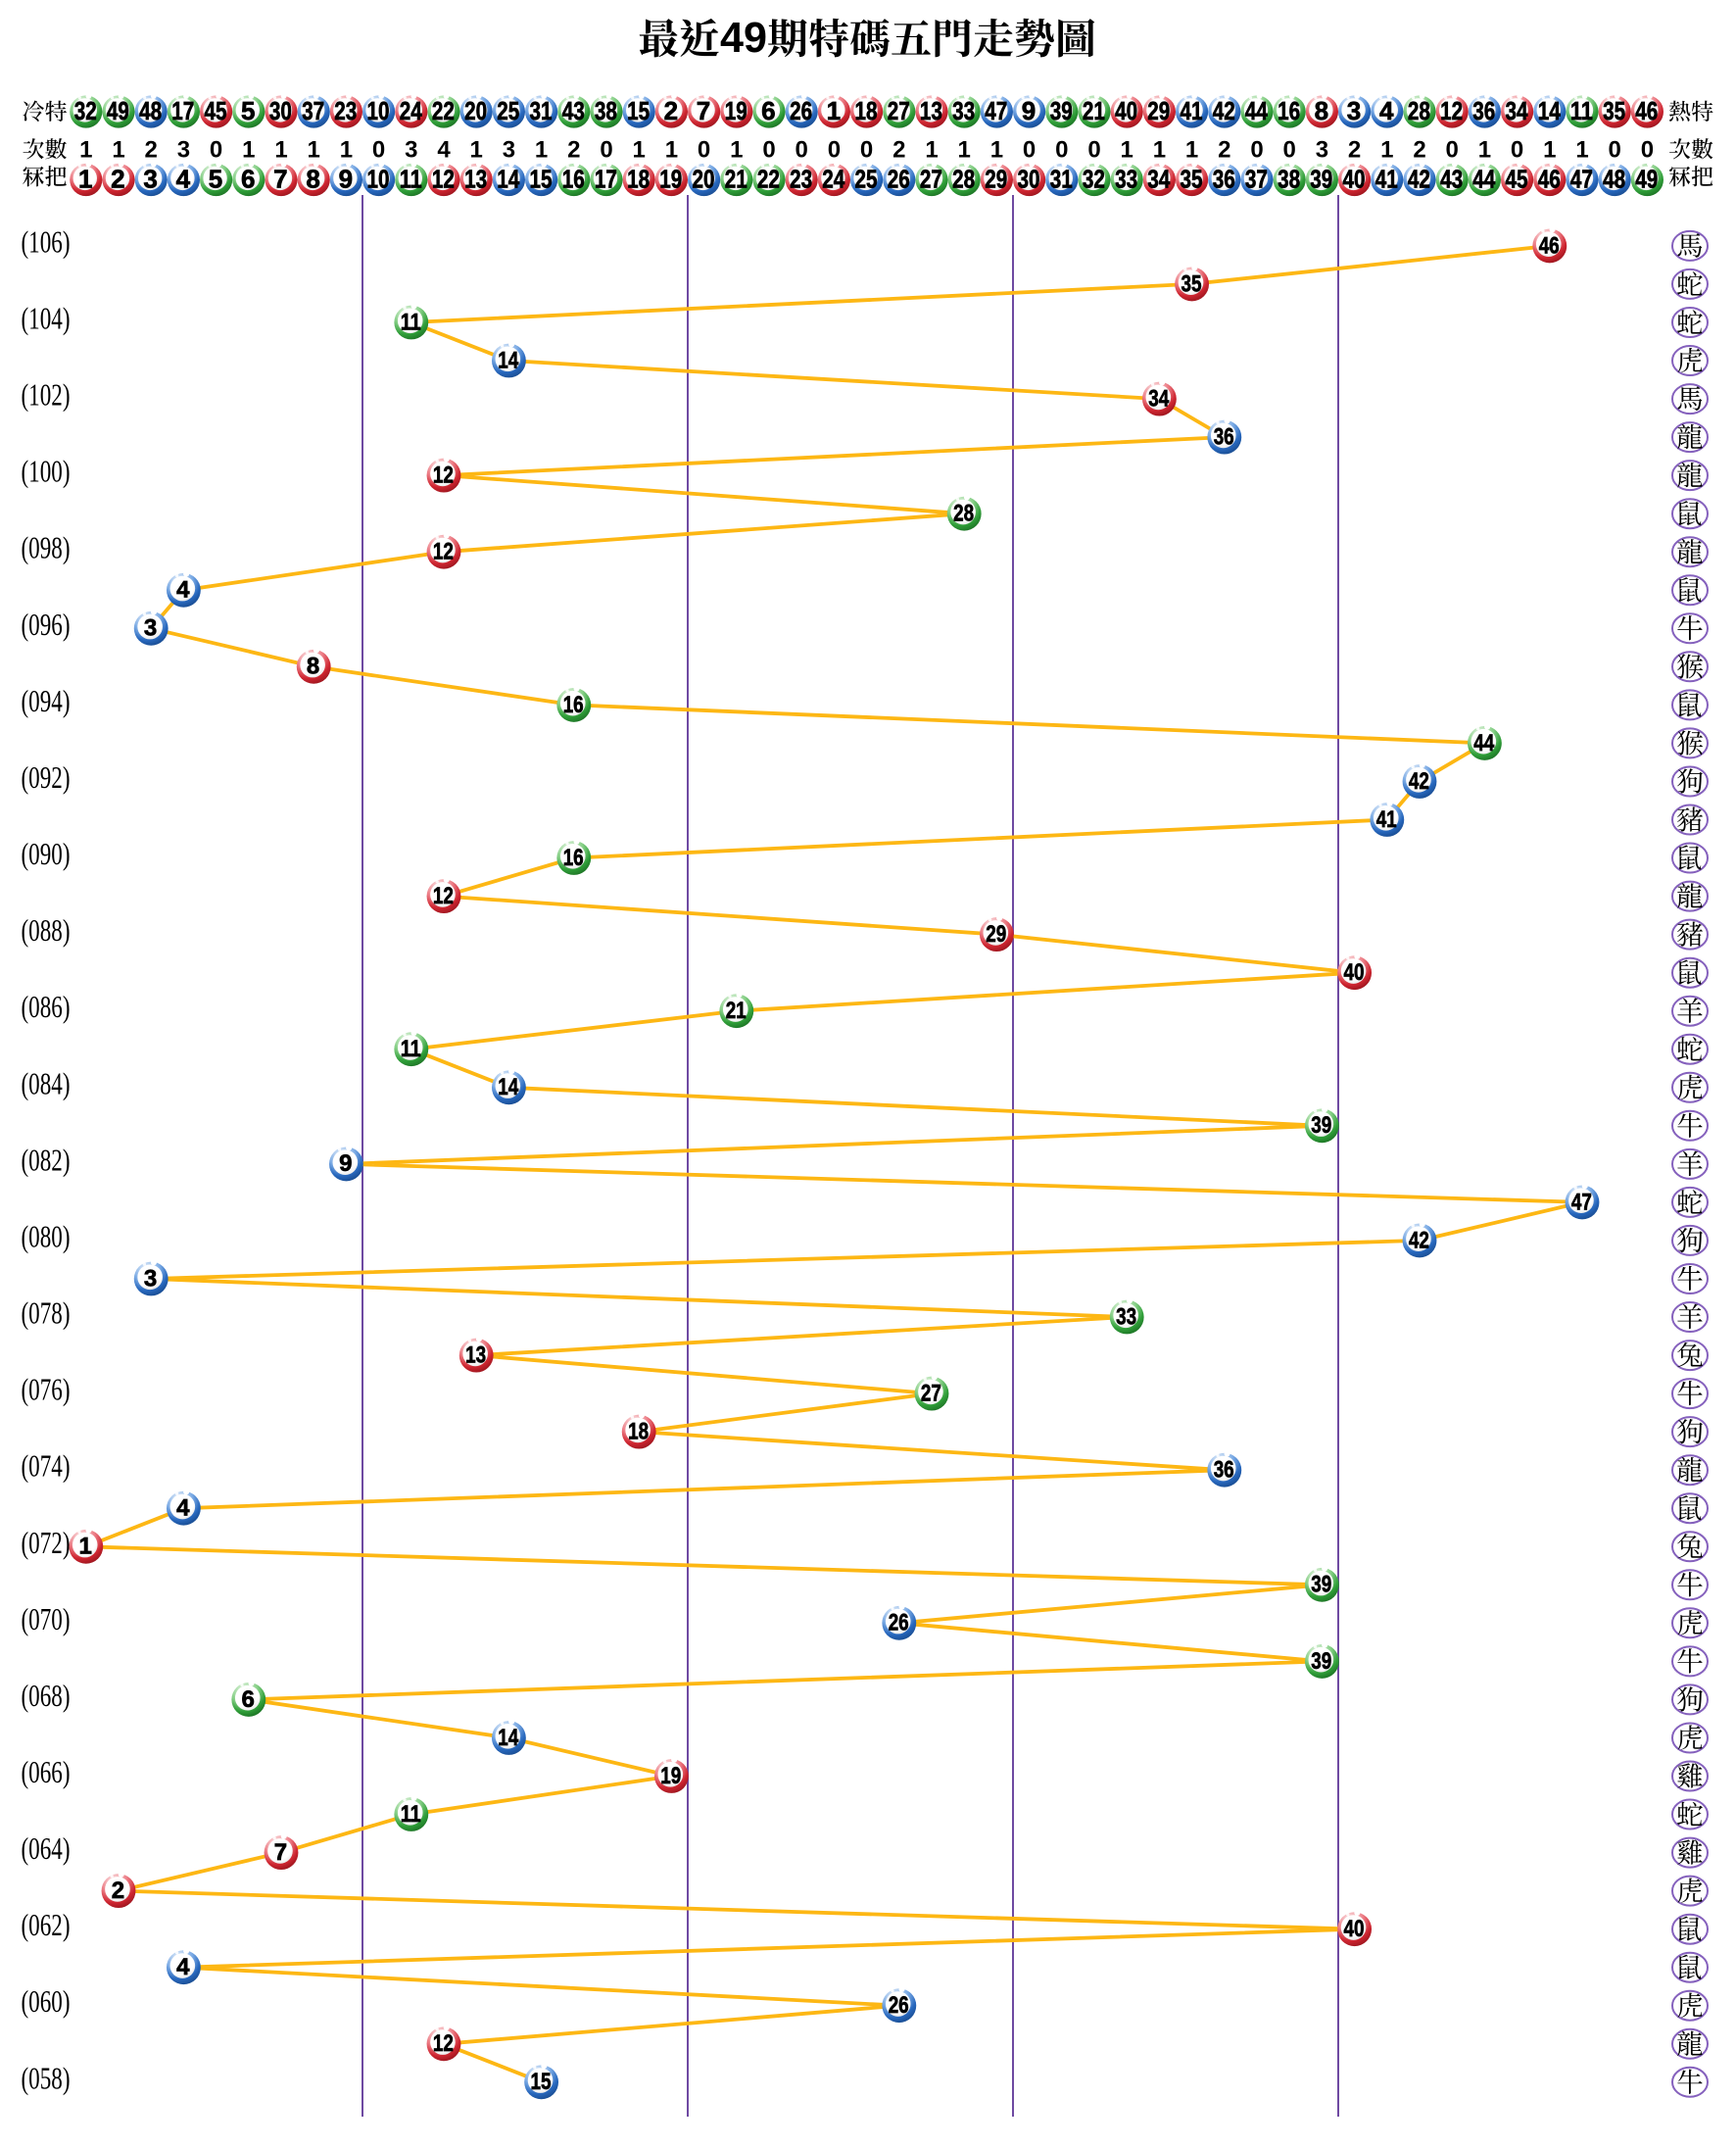 The image size is (1736, 2147). What do you see at coordinates (46, 1695) in the screenshot?
I see `svg-text: (068)` at bounding box center [46, 1695].